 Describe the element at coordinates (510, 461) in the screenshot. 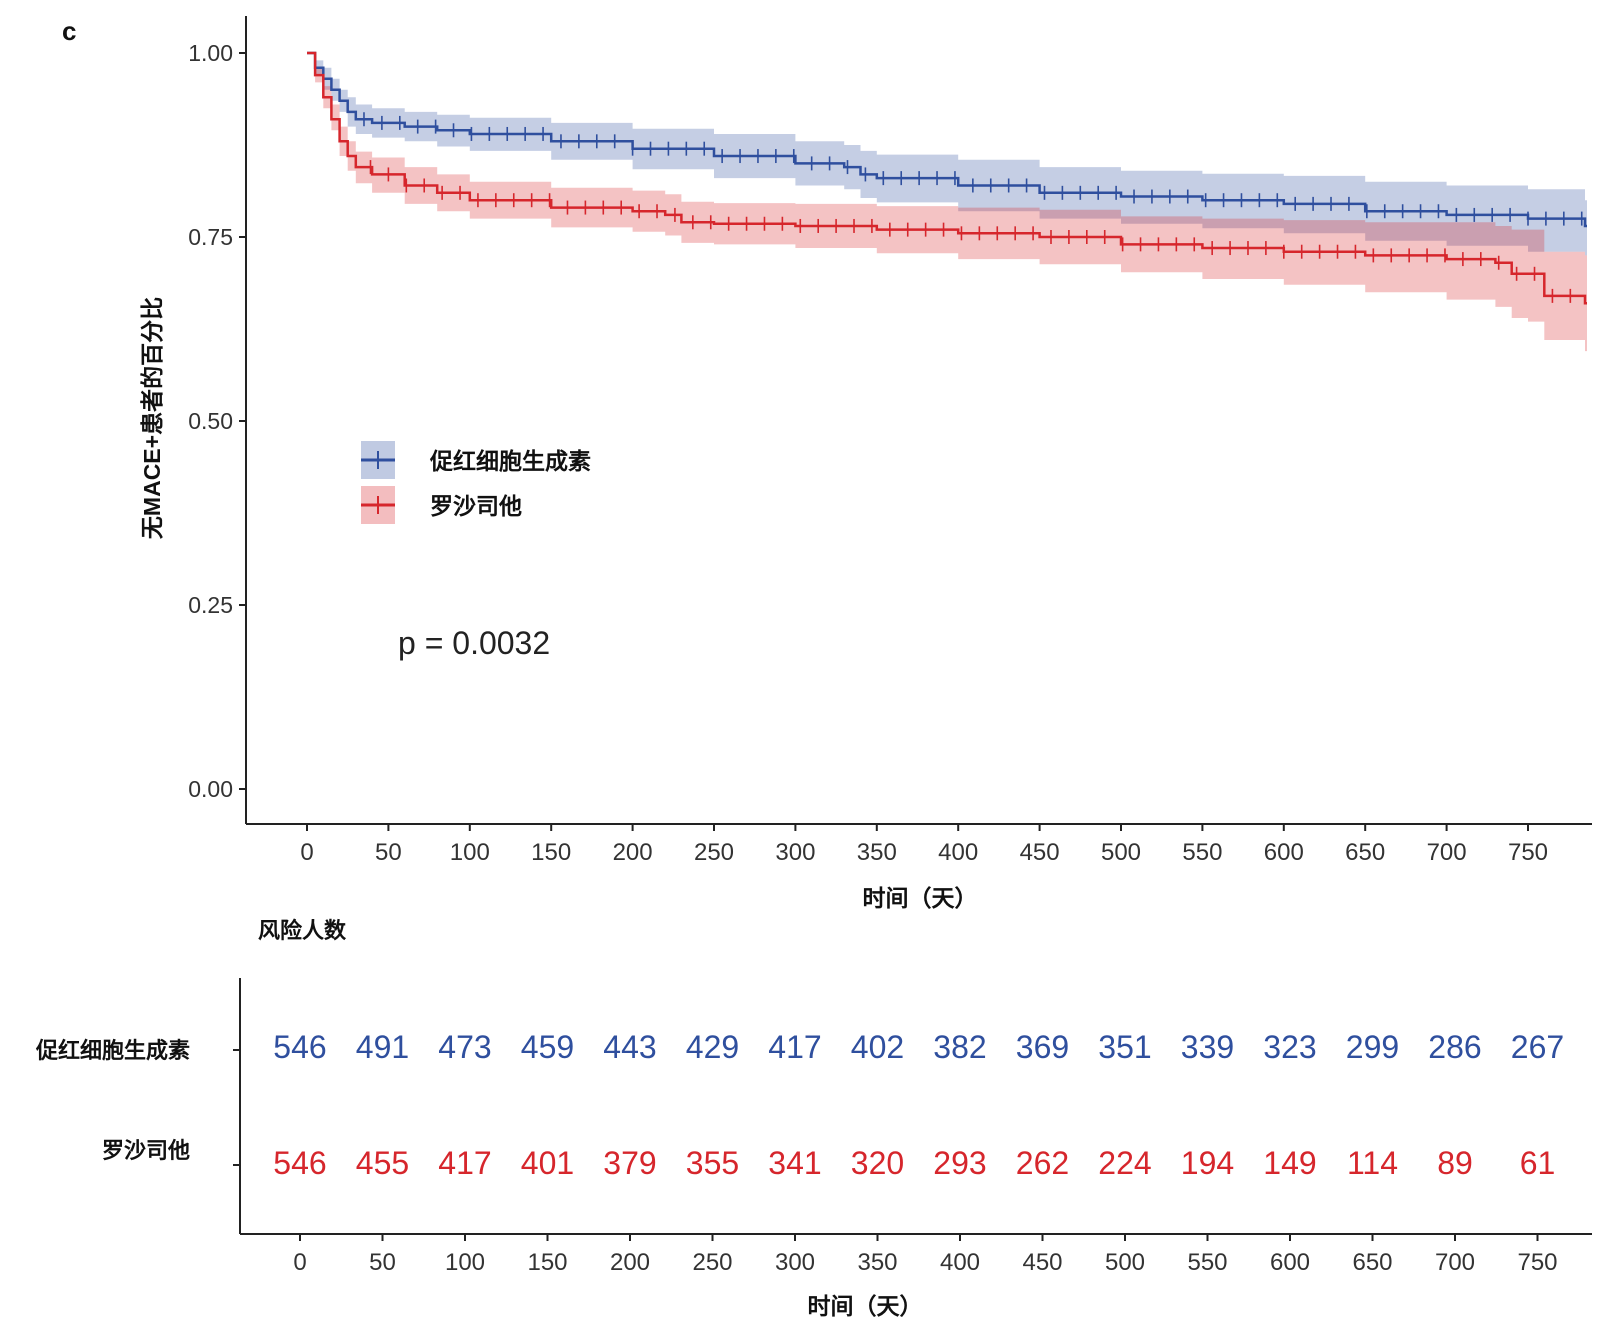

I see `legend-label-series-1: 促红细胞生成素` at that location.